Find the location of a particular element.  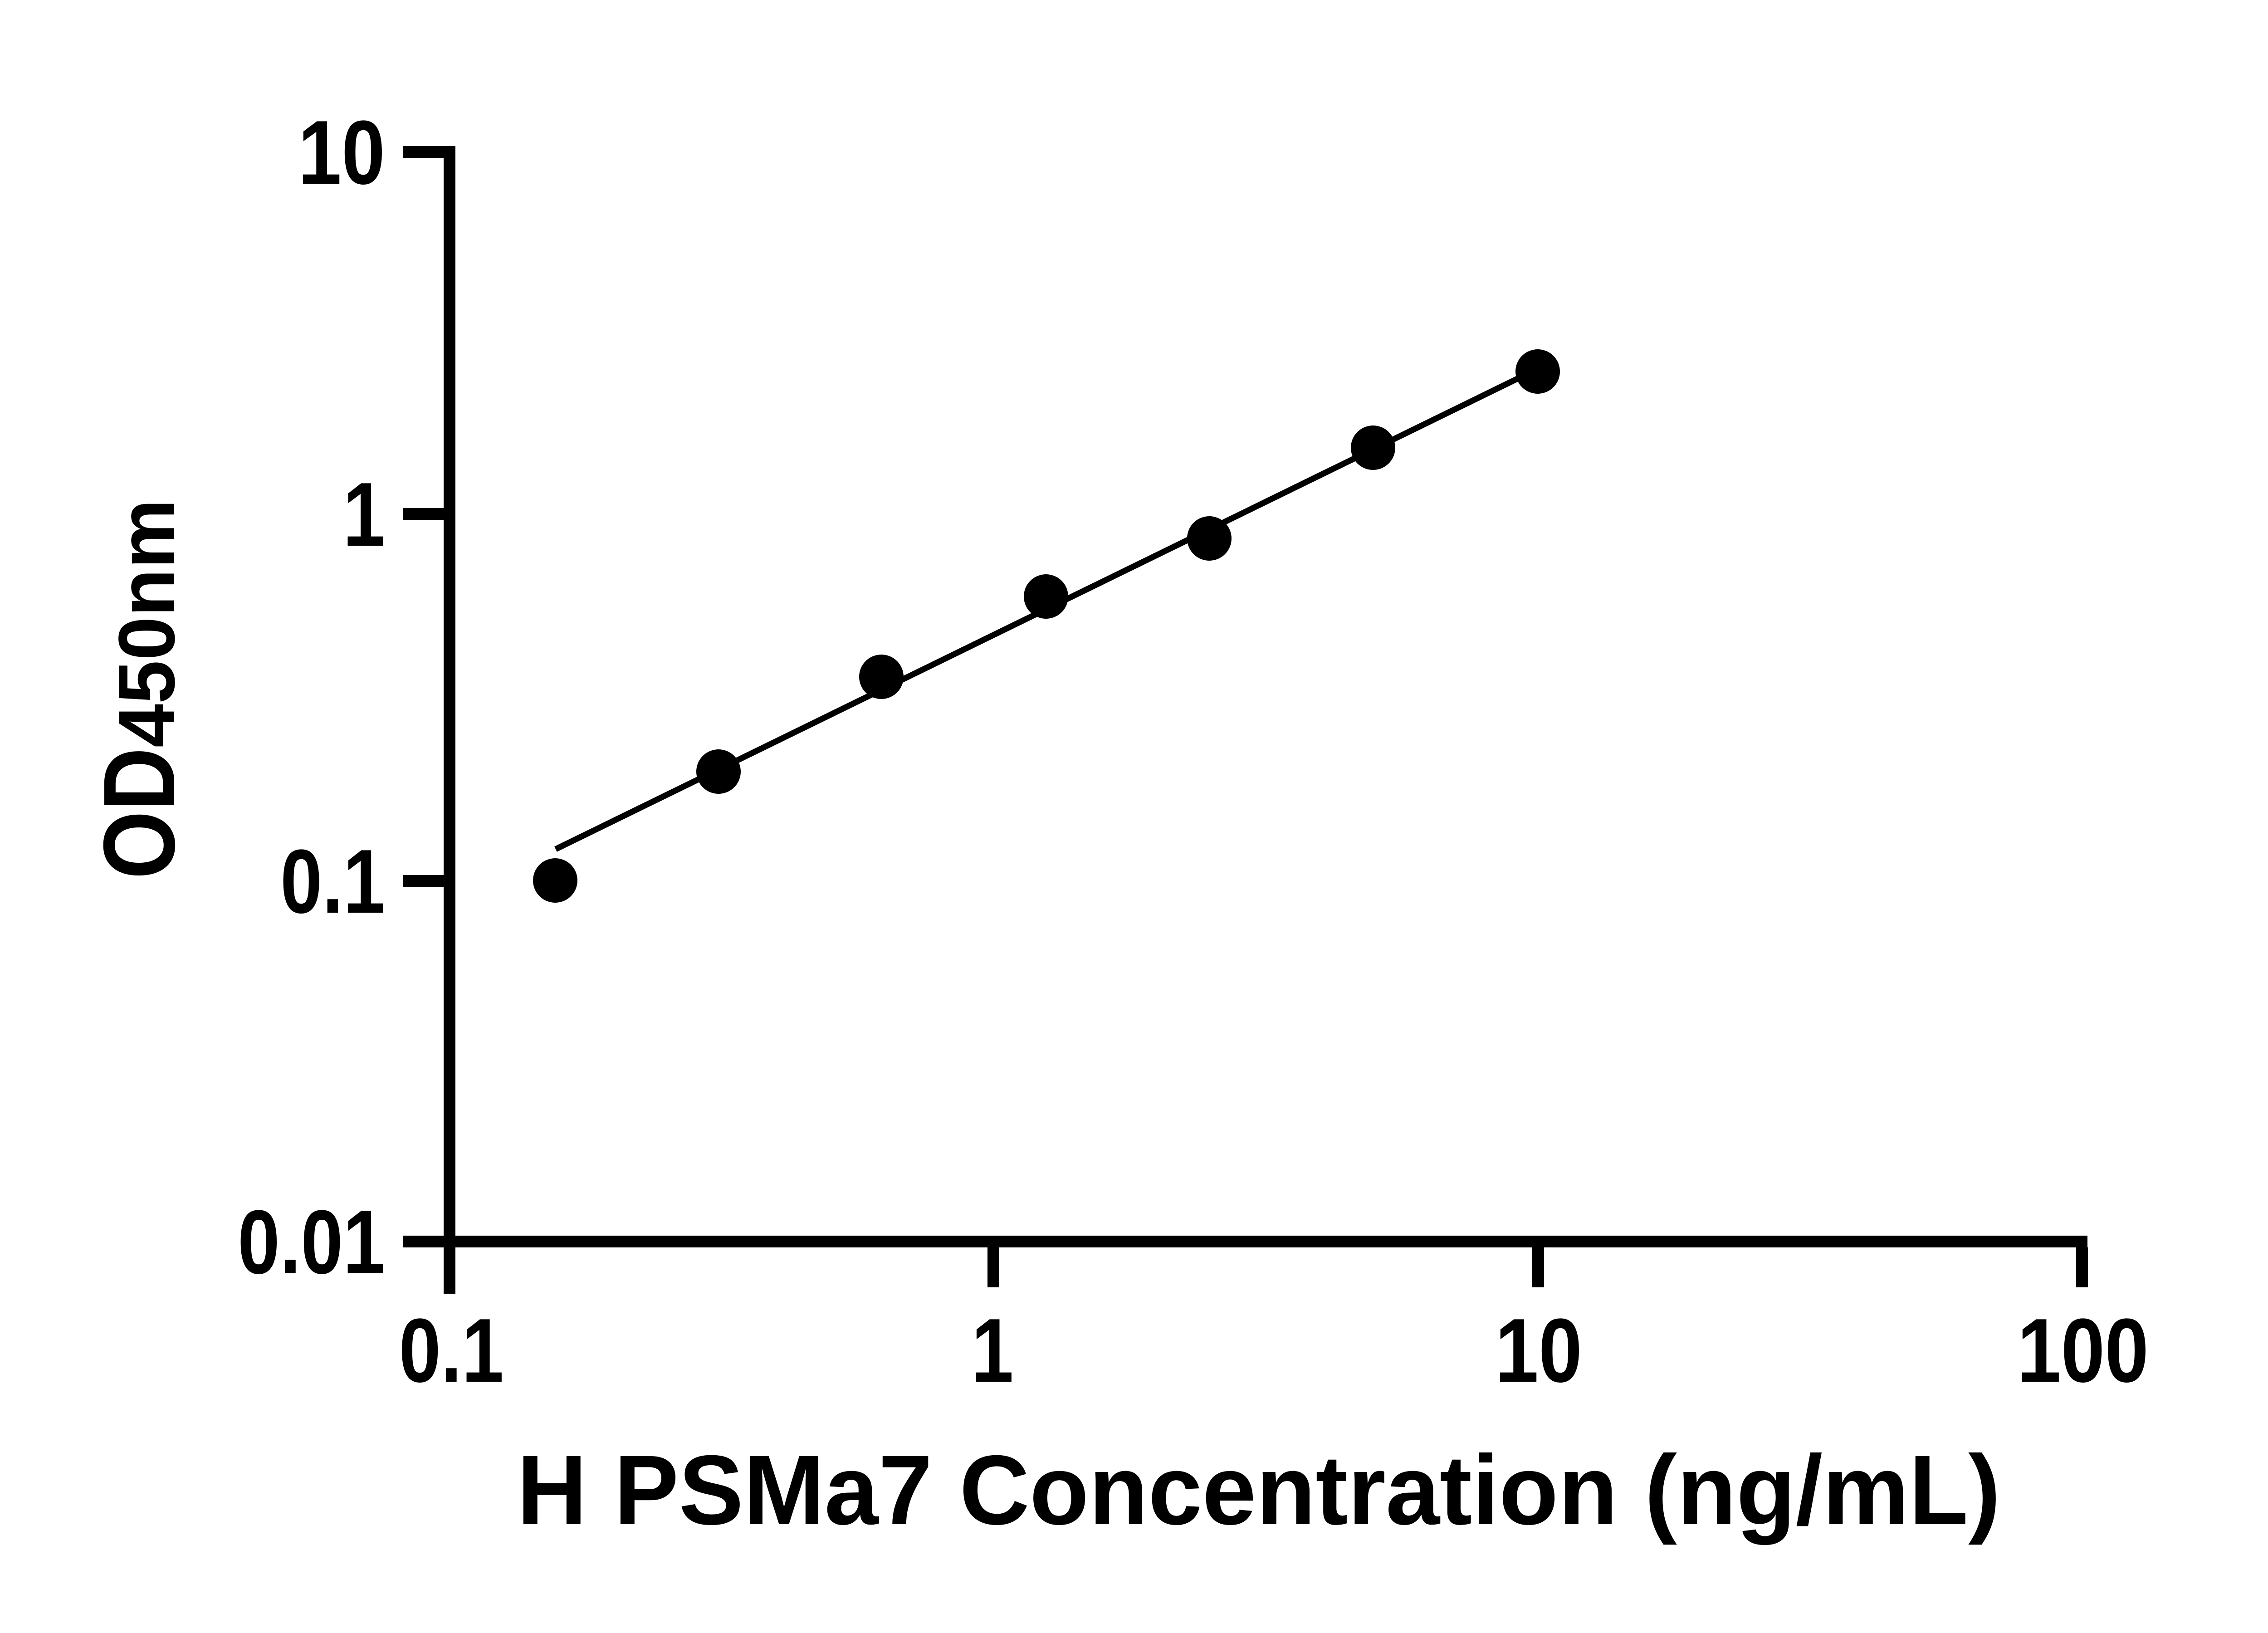

svg-text: 100 is located at coordinates (2083, 1350).